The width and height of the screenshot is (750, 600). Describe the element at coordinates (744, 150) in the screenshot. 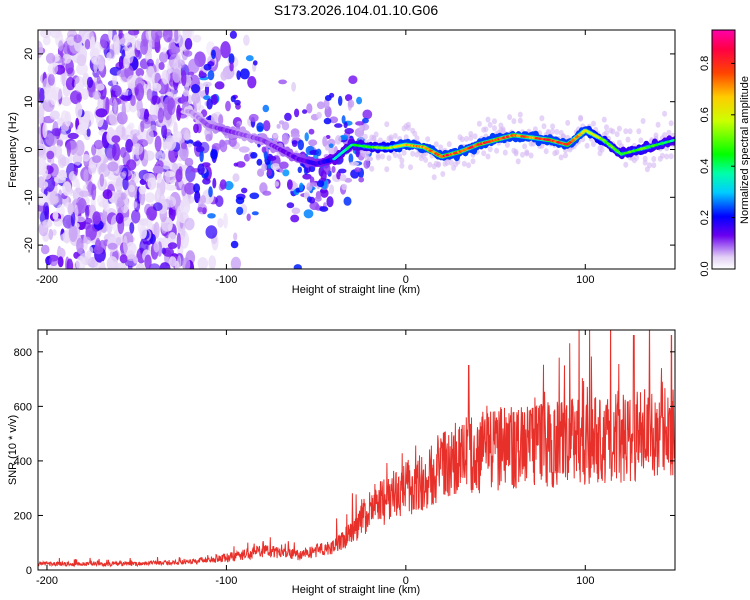

I see `colorbar-label: Normalized spectral amplitude` at that location.